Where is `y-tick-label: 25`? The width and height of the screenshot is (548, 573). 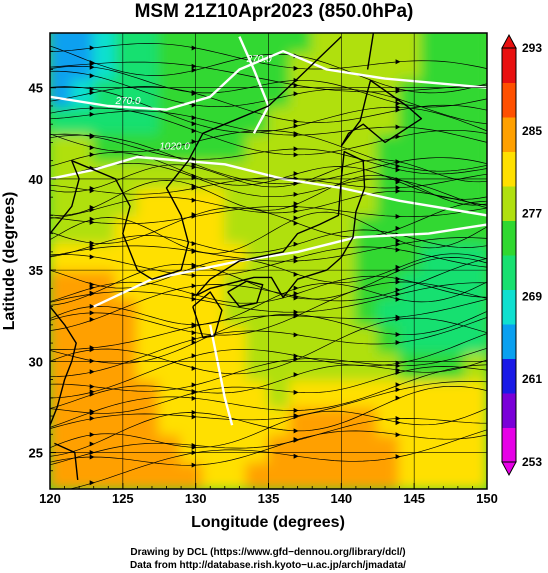 y-tick-label: 25 is located at coordinates (36, 453).